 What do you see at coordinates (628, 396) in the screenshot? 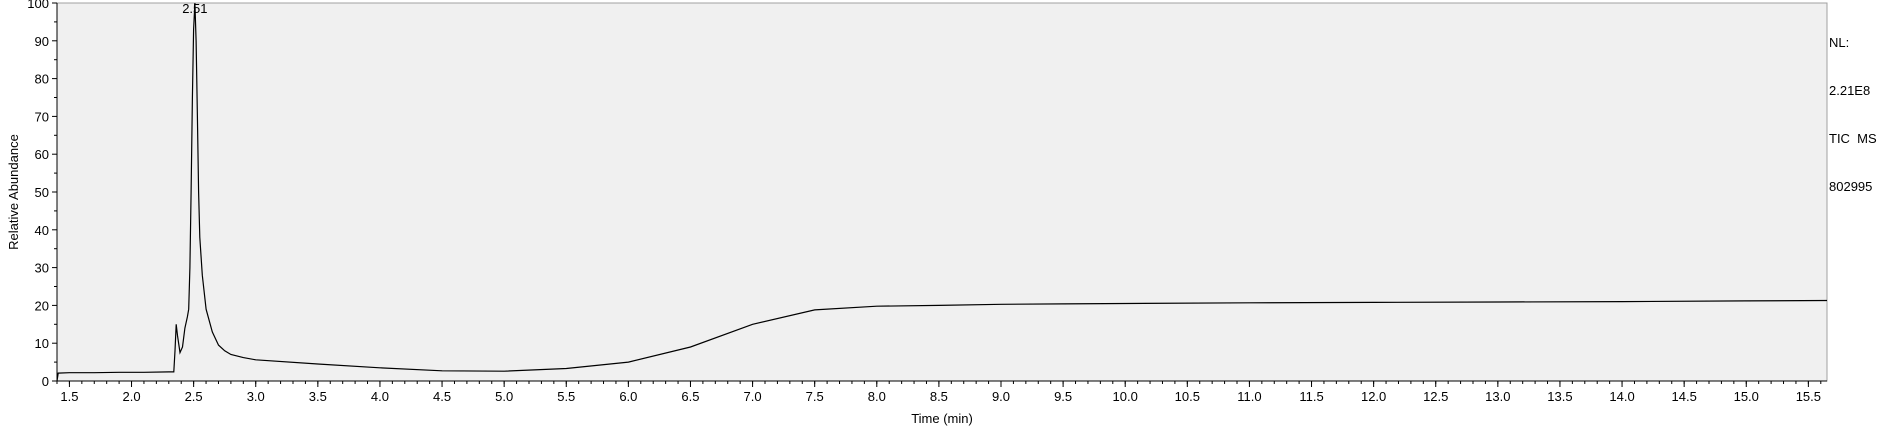
I see `x-tick-label: 6.0` at bounding box center [628, 396].